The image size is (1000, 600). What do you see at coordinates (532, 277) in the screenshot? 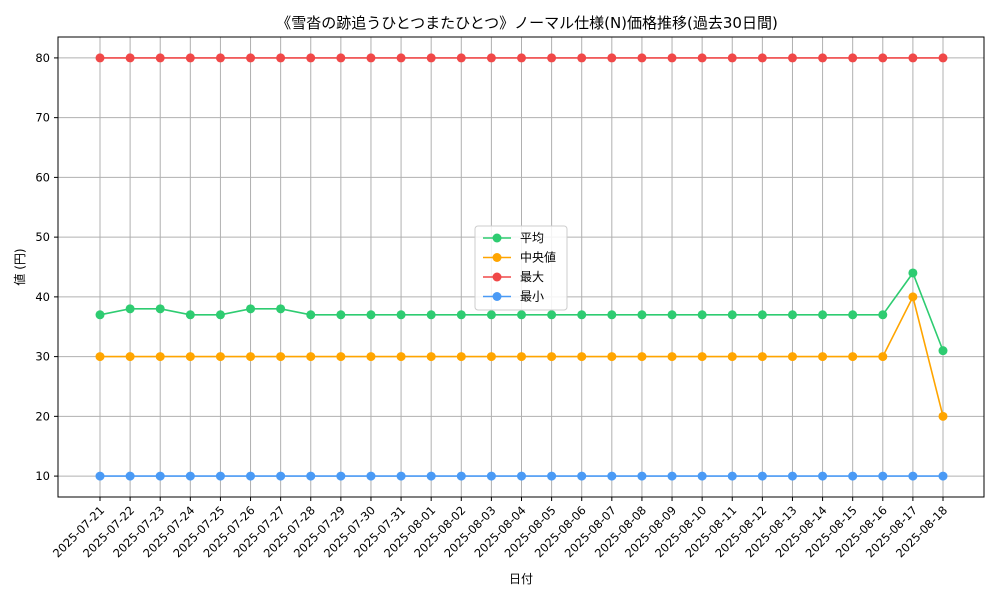
I see `legend-label: 最大` at bounding box center [532, 277].